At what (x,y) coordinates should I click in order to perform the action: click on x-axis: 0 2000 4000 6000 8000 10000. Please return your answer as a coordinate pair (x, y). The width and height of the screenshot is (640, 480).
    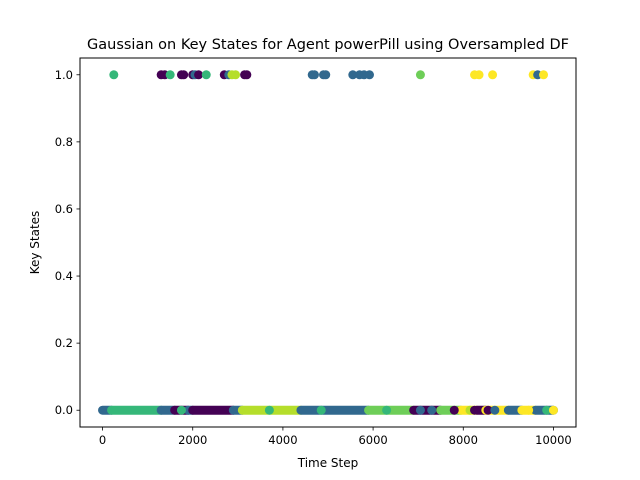
    Looking at the image, I should click on (335, 437).